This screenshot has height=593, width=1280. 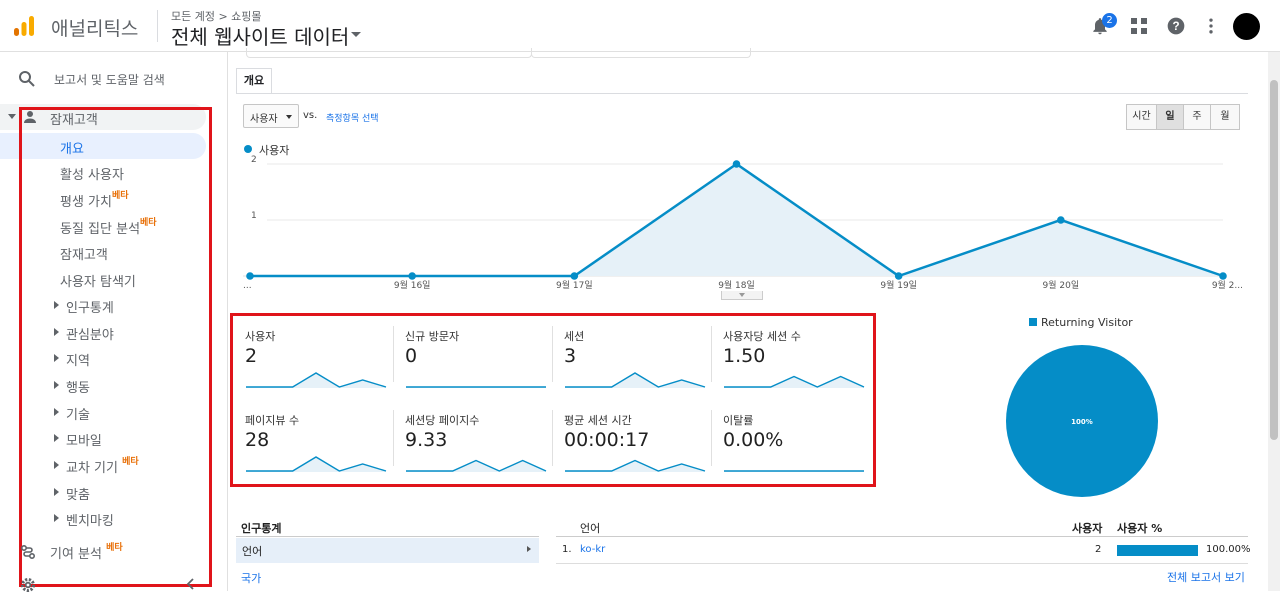 I want to click on sidebar-item-benchmarking: 벤치마킹, so click(x=103, y=518).